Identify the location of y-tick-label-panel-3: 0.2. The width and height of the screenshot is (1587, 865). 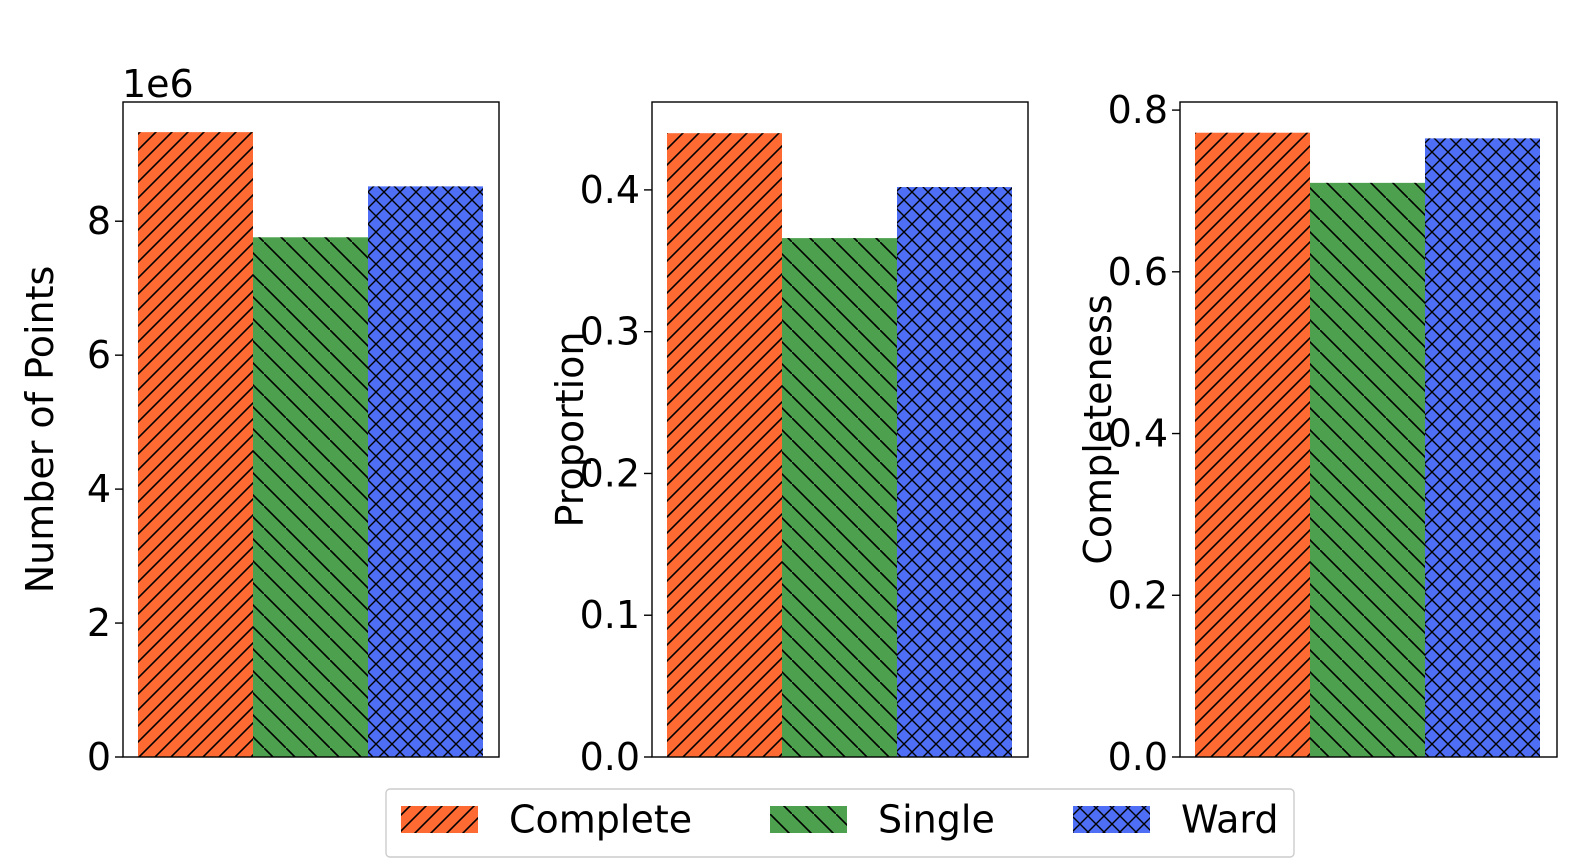
(1138, 595).